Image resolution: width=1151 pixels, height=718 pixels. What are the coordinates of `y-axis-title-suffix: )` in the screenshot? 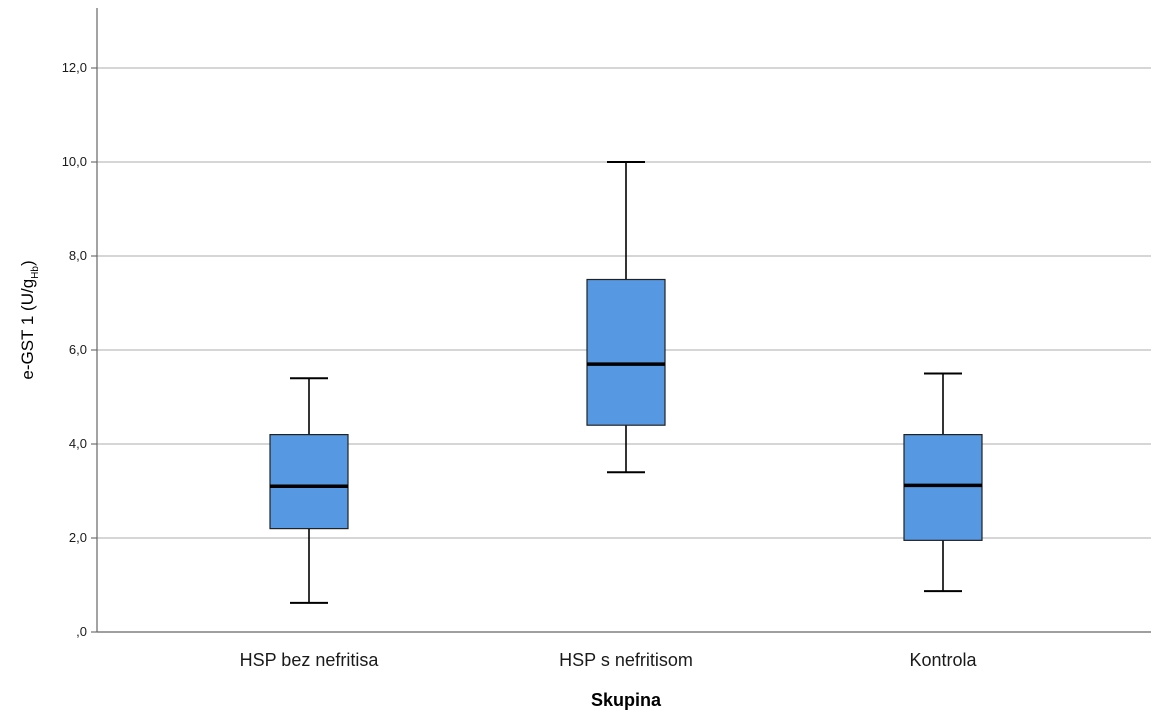 It's located at (27, 263).